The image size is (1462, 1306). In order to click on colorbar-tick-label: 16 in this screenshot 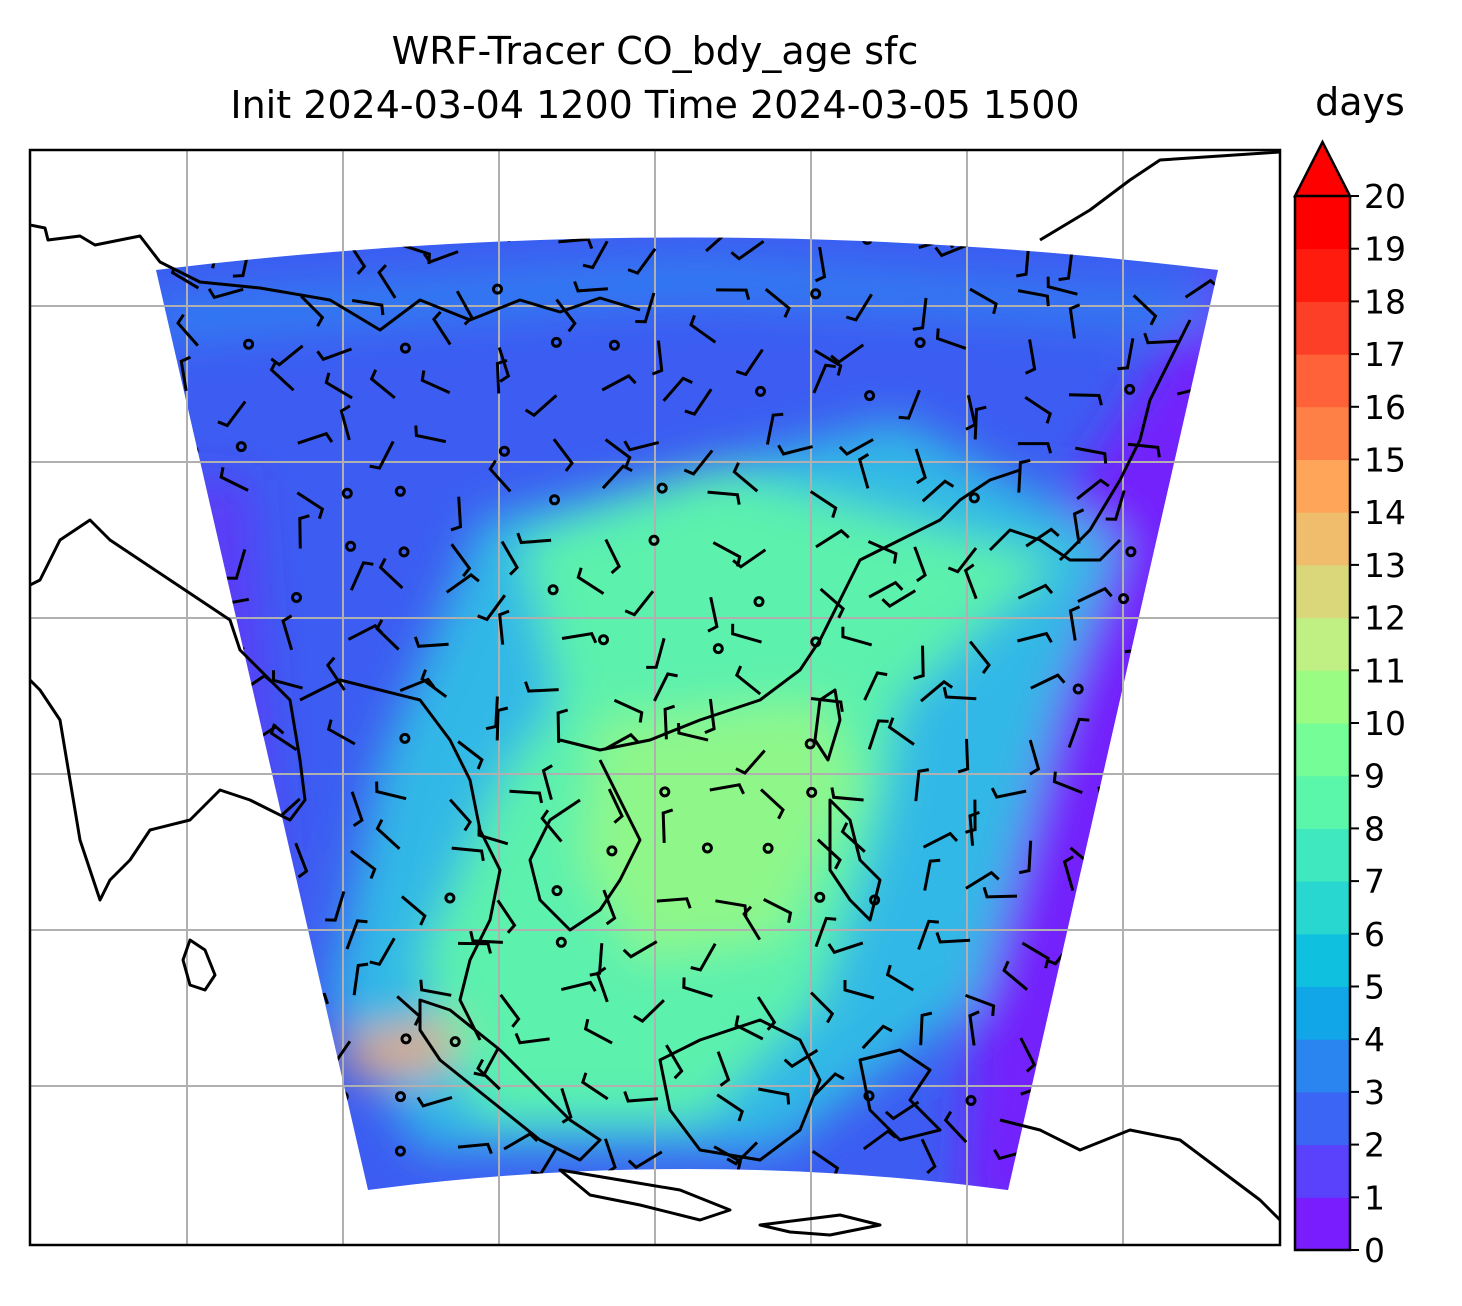, I will do `click(1385, 407)`.